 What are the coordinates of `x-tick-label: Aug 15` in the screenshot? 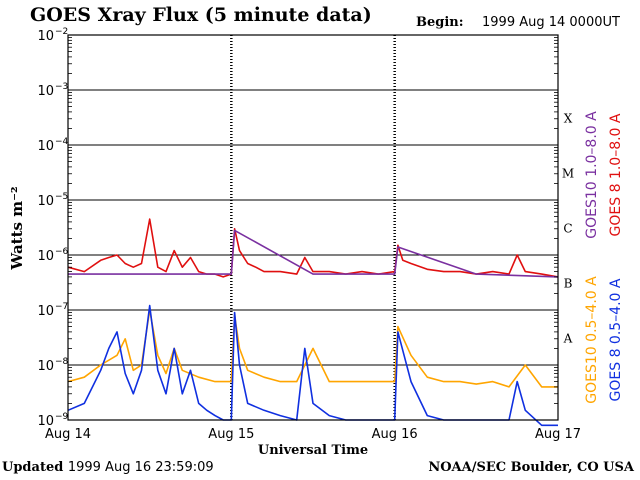 It's located at (231, 434).